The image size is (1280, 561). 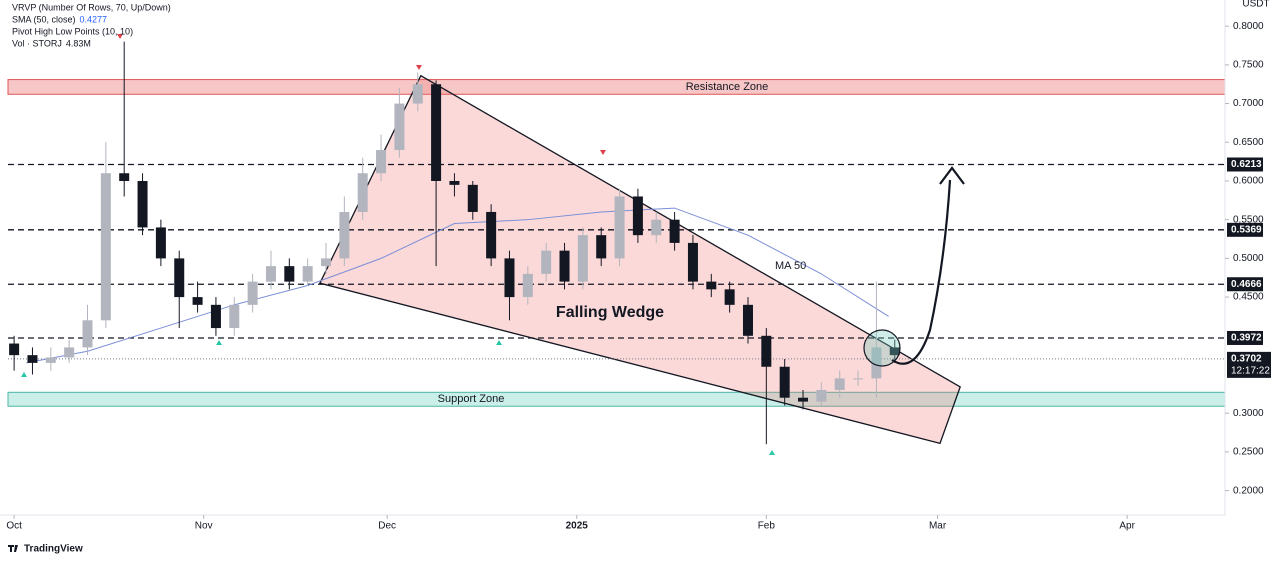 What do you see at coordinates (610, 312) in the screenshot?
I see `wedge-label: Falling Wedge` at bounding box center [610, 312].